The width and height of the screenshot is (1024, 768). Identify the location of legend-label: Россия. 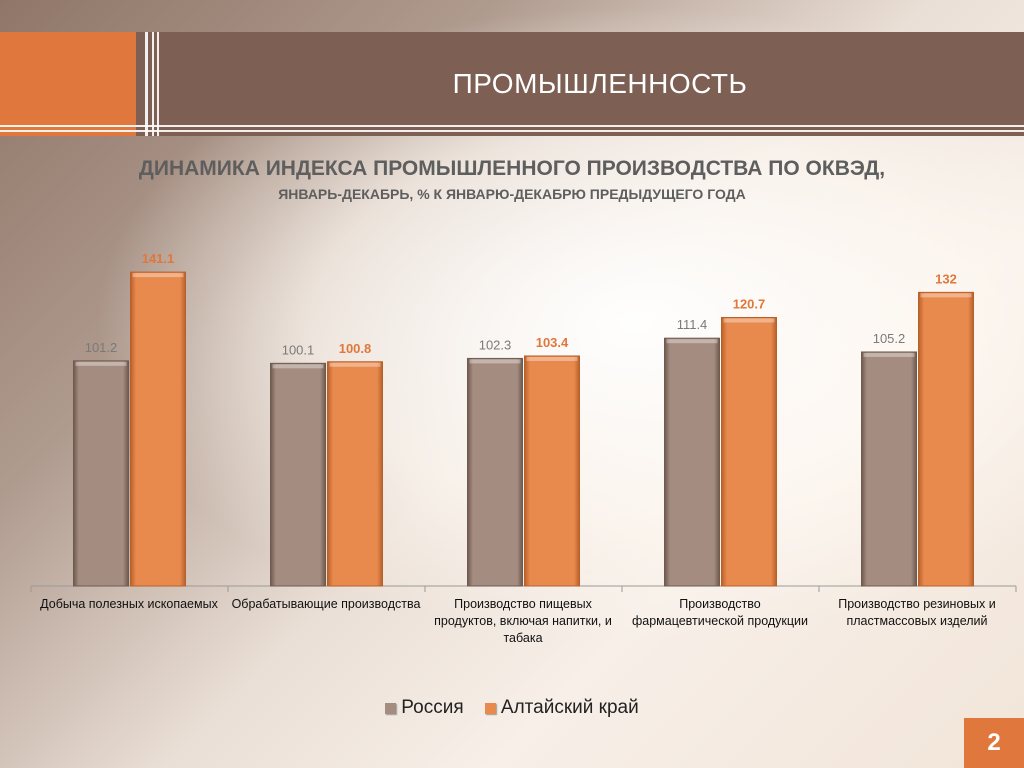
(432, 707).